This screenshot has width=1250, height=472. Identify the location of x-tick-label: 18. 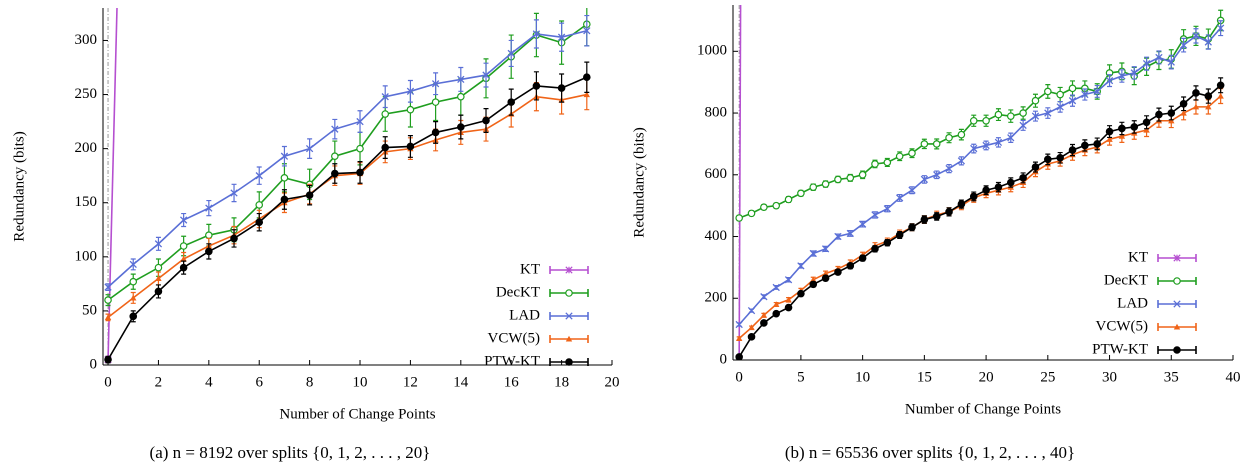
(561, 382).